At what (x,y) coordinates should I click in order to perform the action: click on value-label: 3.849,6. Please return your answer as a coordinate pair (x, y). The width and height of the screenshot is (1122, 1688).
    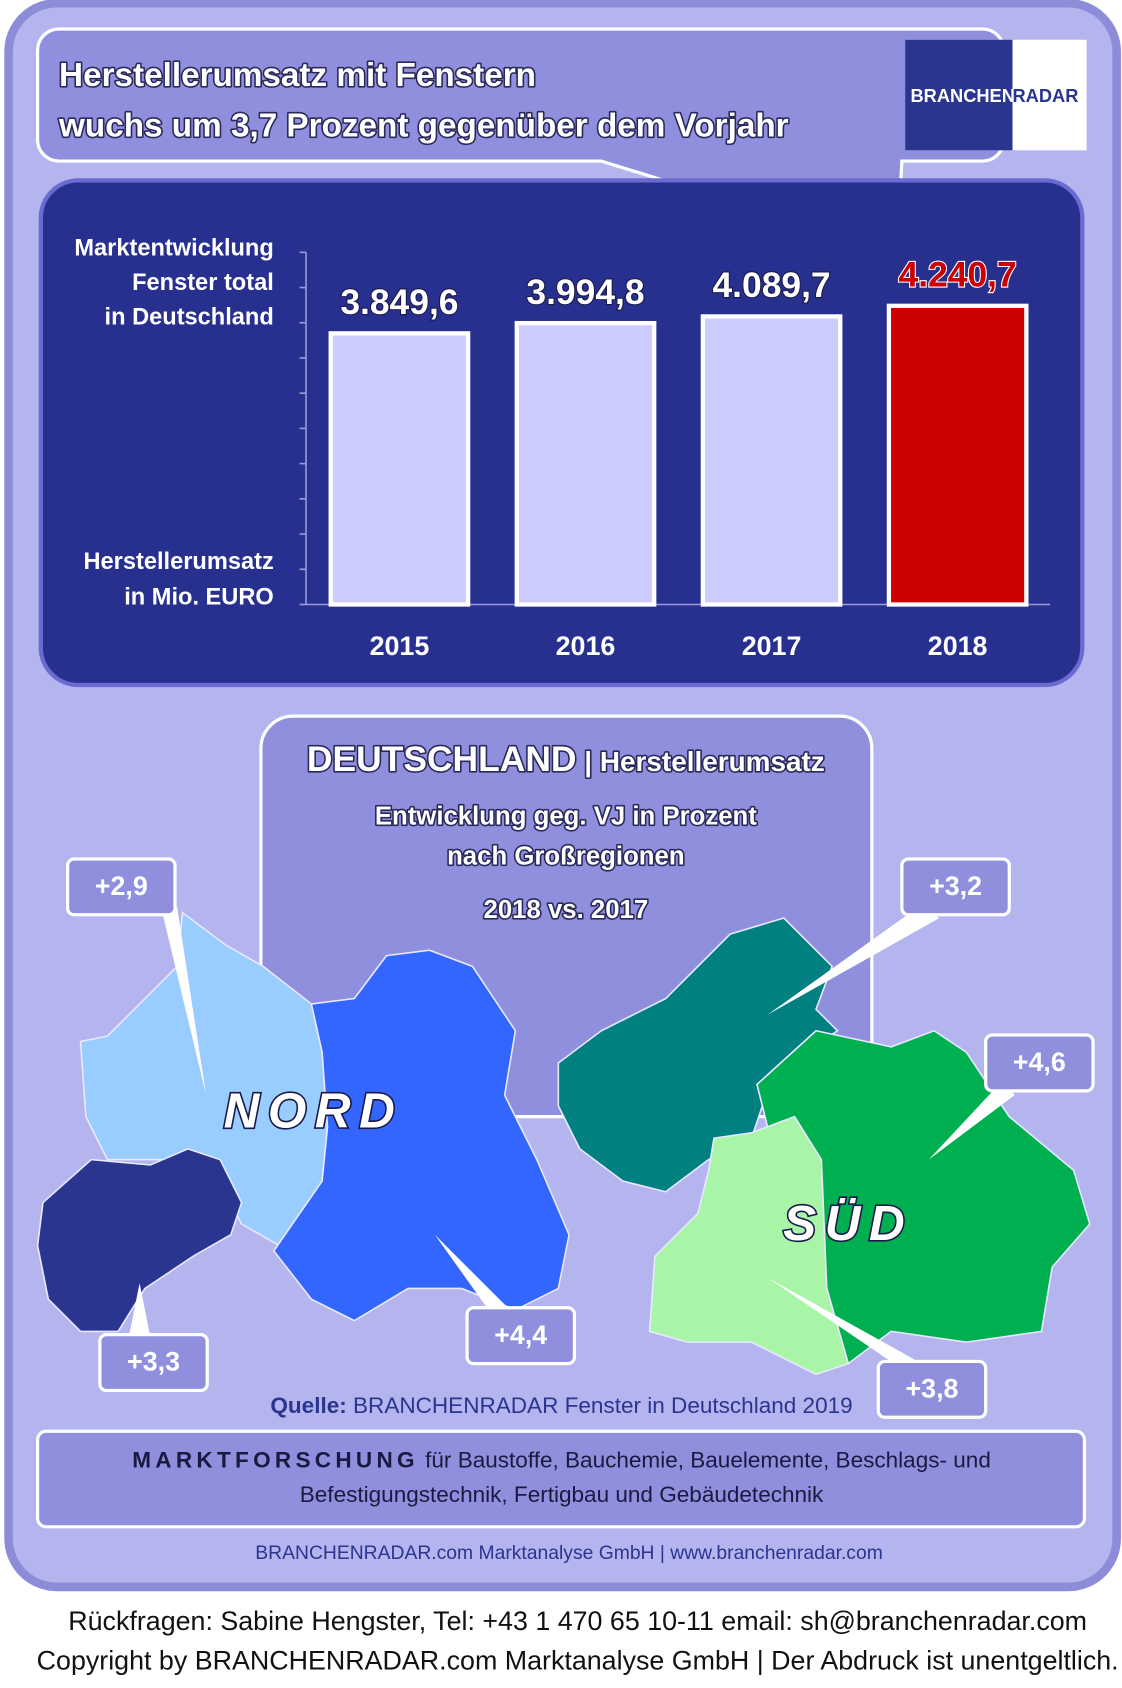
    Looking at the image, I should click on (399, 302).